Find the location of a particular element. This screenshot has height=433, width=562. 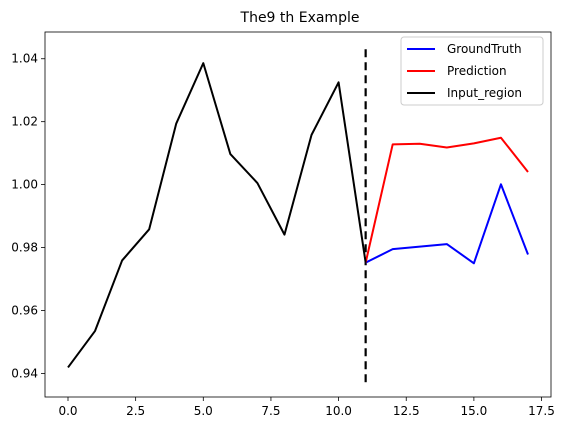

chart-title: The9 th Example is located at coordinates (300, 18).